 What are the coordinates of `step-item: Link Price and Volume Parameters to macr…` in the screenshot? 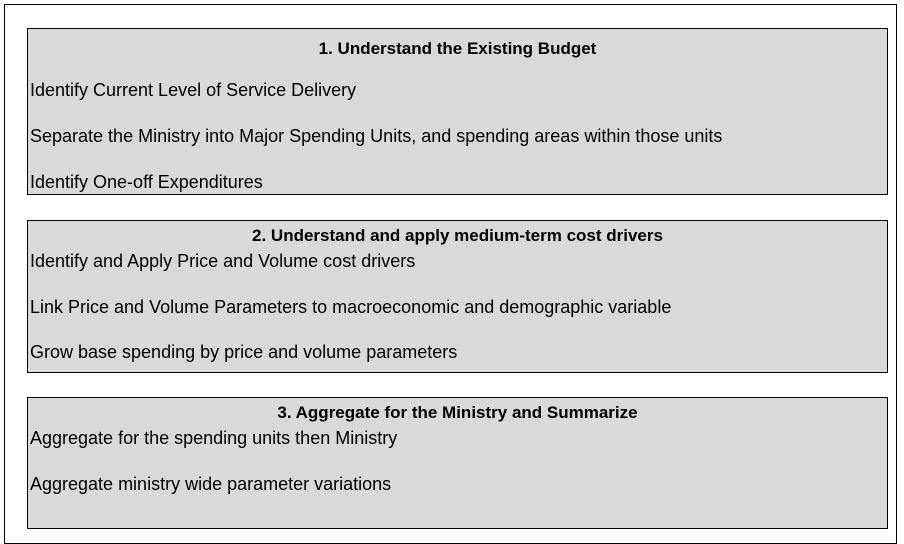 It's located at (351, 307).